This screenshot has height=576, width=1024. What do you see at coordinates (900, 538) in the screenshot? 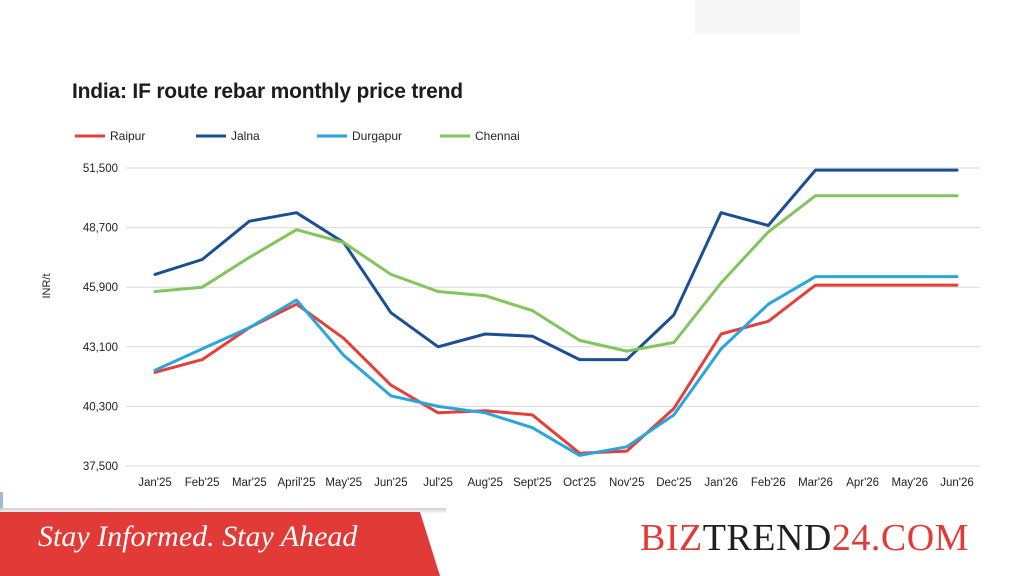
I see `brand-part-3: 24.COM` at bounding box center [900, 538].